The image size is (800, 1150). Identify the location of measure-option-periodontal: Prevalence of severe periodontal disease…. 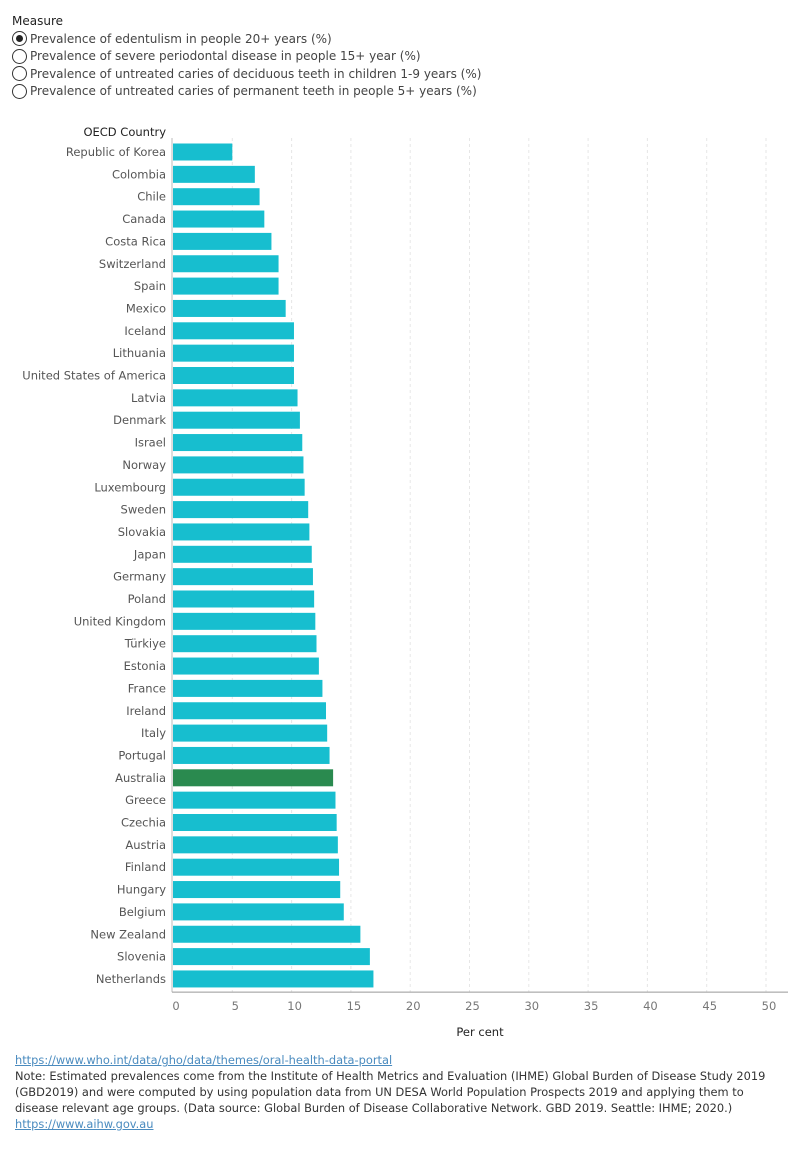
(246, 57).